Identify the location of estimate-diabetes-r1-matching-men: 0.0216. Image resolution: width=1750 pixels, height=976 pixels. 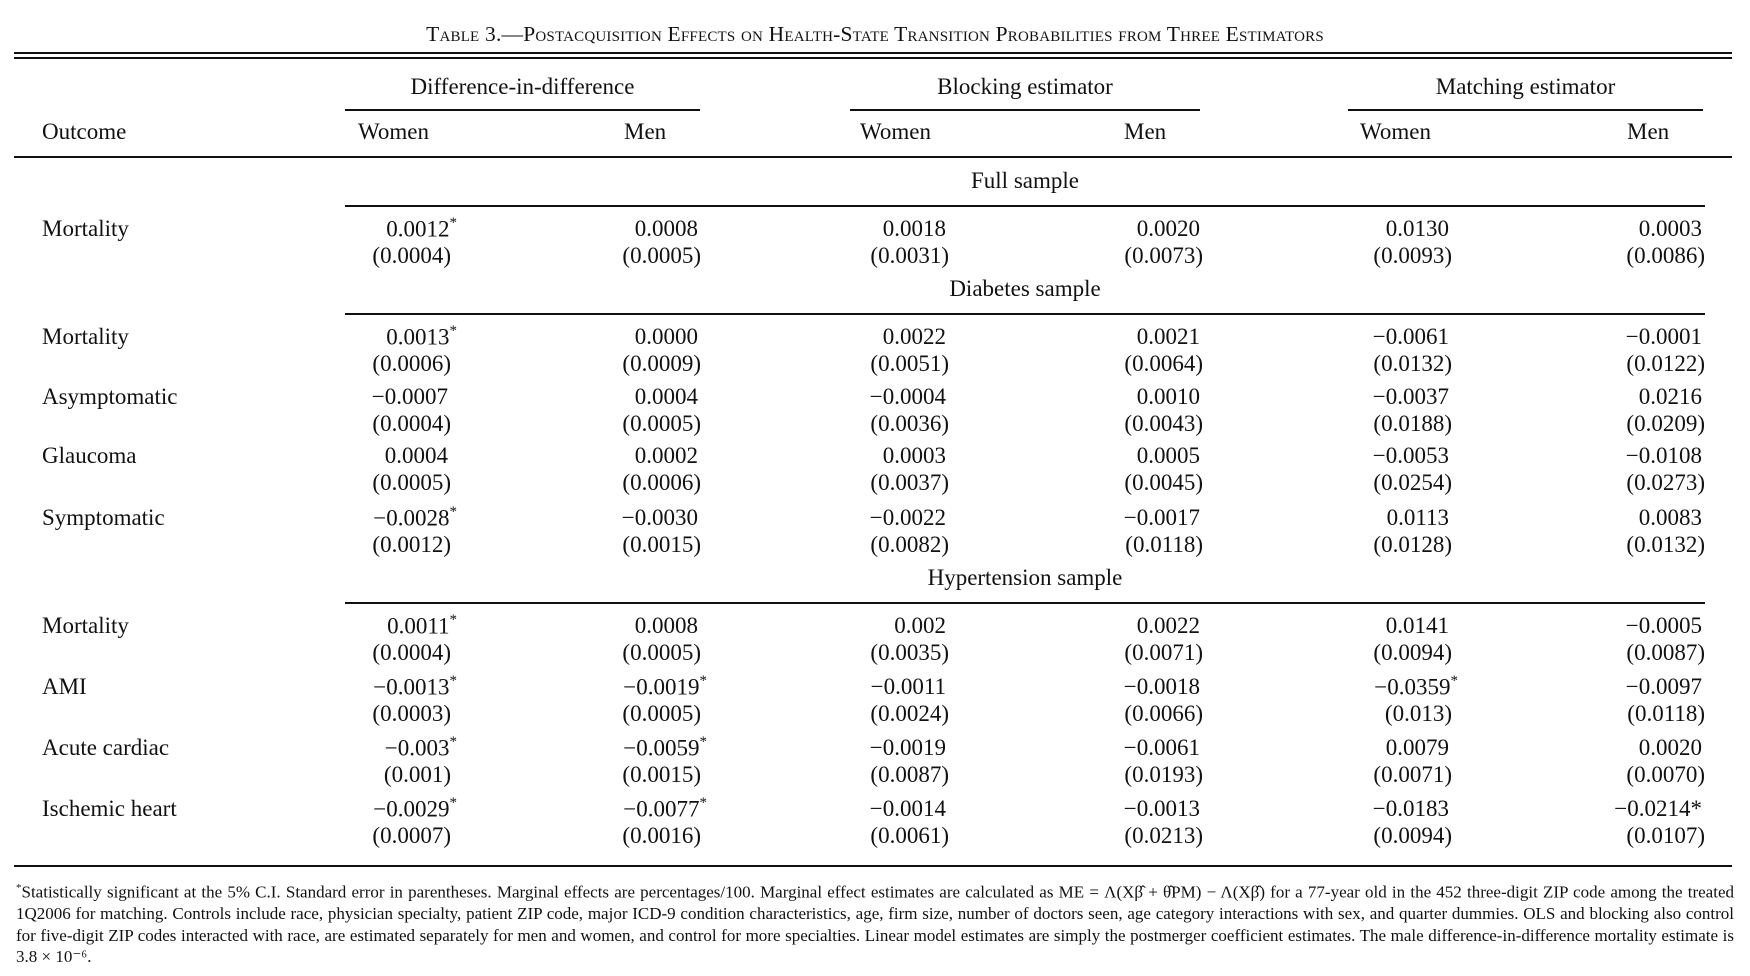
(1670, 396).